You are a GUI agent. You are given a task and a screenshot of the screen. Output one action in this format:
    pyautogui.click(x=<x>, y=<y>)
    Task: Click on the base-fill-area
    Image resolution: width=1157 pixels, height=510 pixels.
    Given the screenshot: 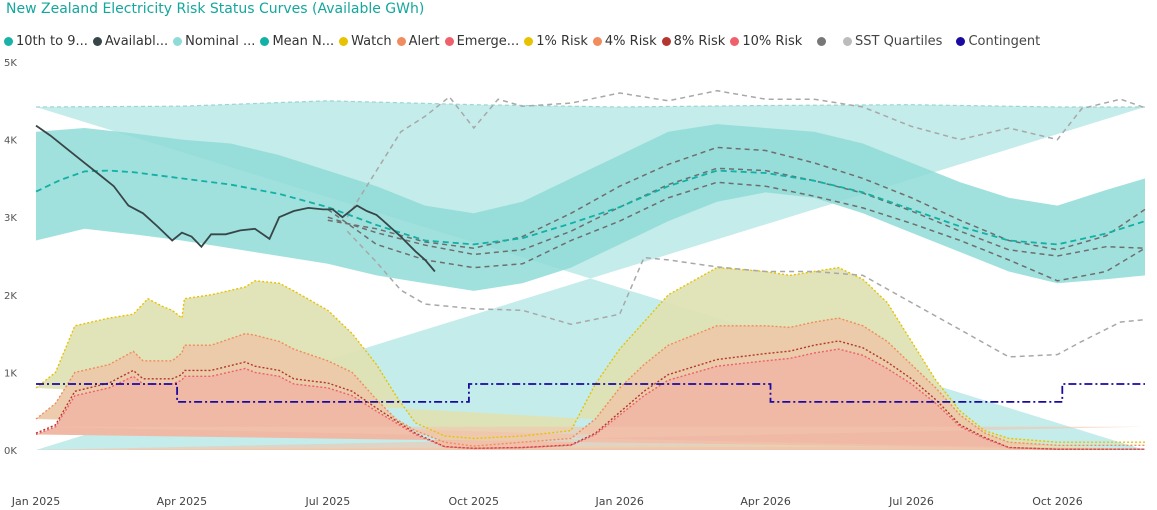 What is the action you would take?
    pyautogui.click(x=590, y=438)
    